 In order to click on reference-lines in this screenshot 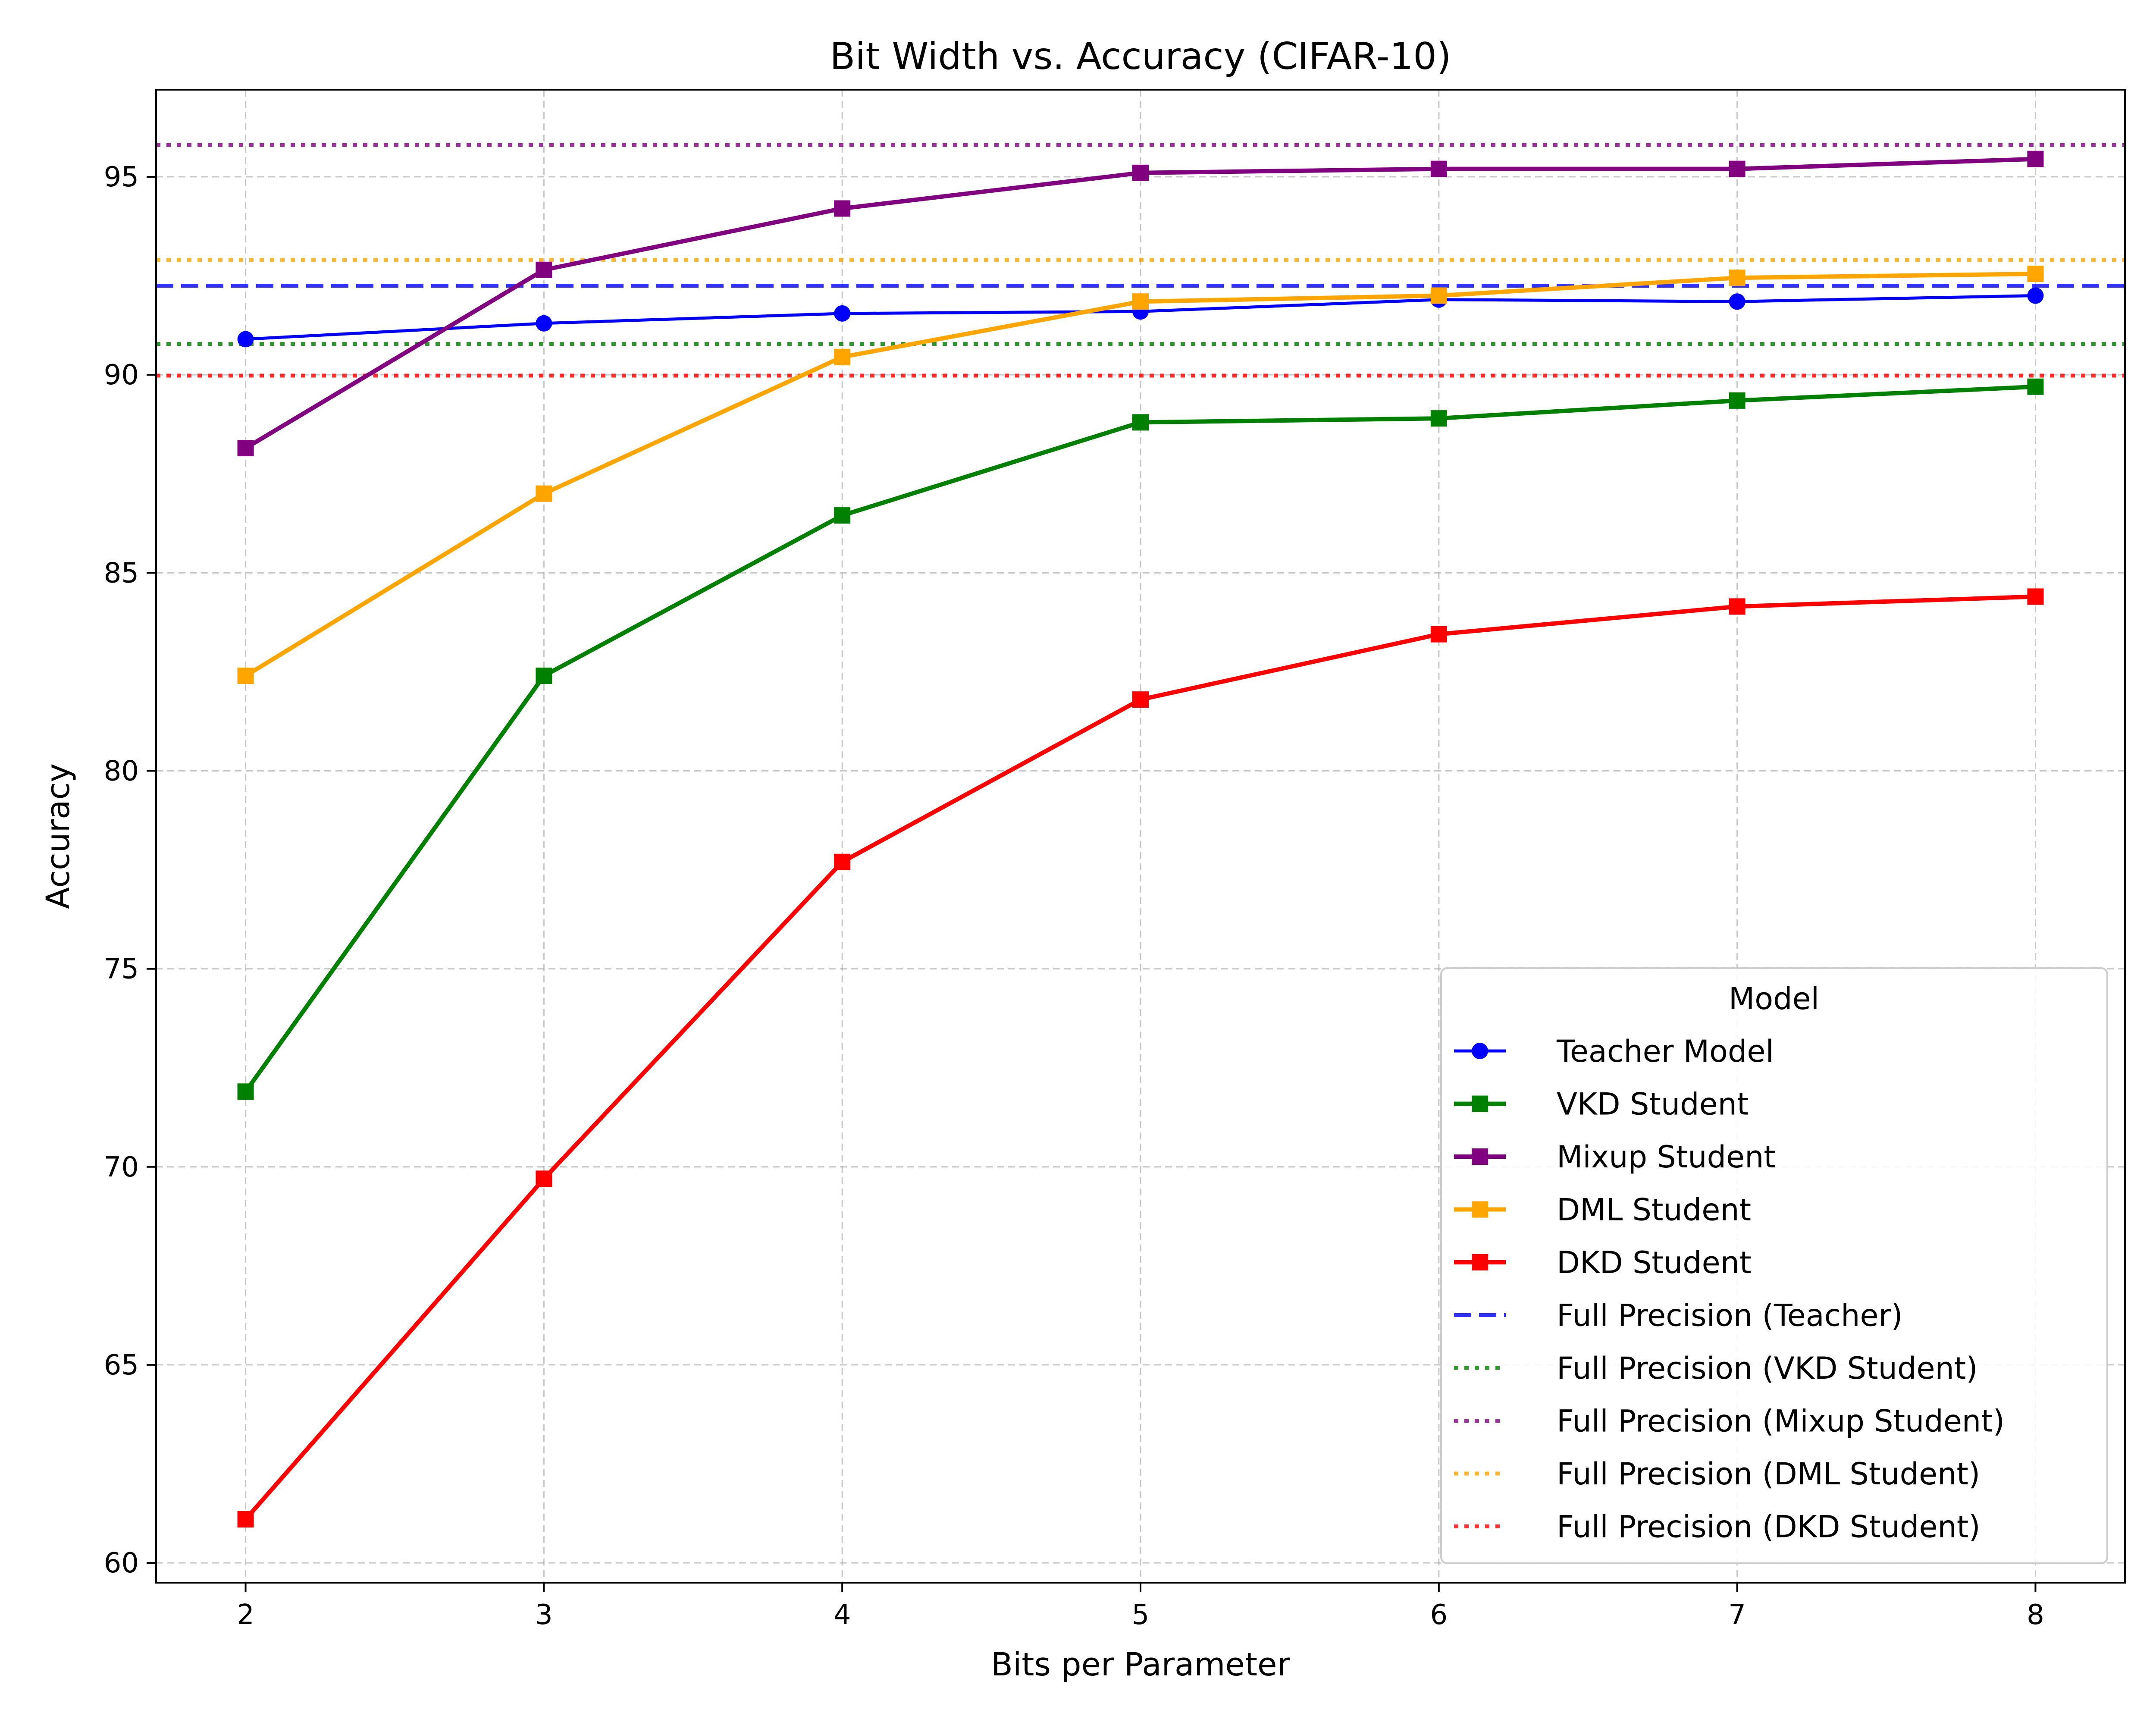, I will do `click(1140, 260)`.